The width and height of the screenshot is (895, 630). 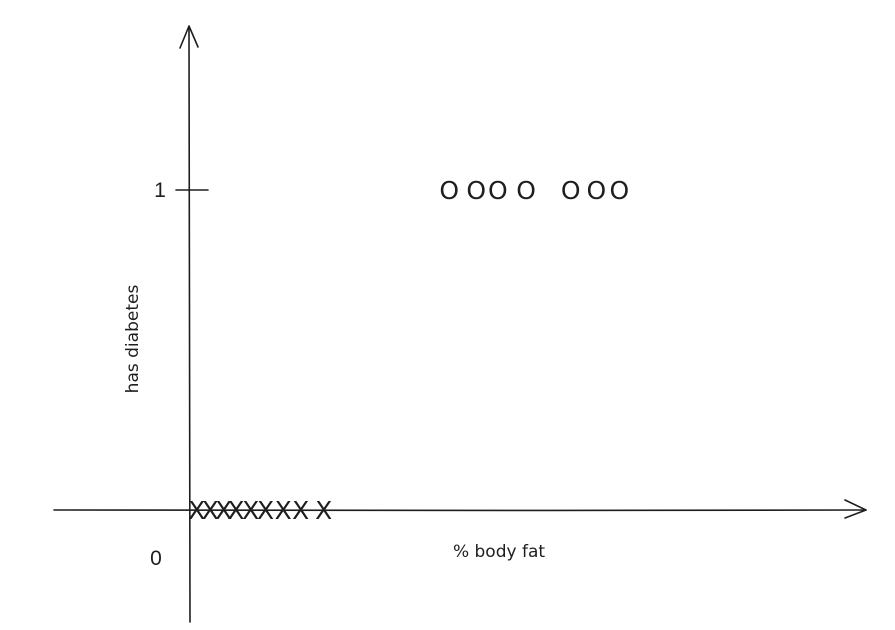 I want to click on y-axis-arrowhead, so click(x=189, y=37).